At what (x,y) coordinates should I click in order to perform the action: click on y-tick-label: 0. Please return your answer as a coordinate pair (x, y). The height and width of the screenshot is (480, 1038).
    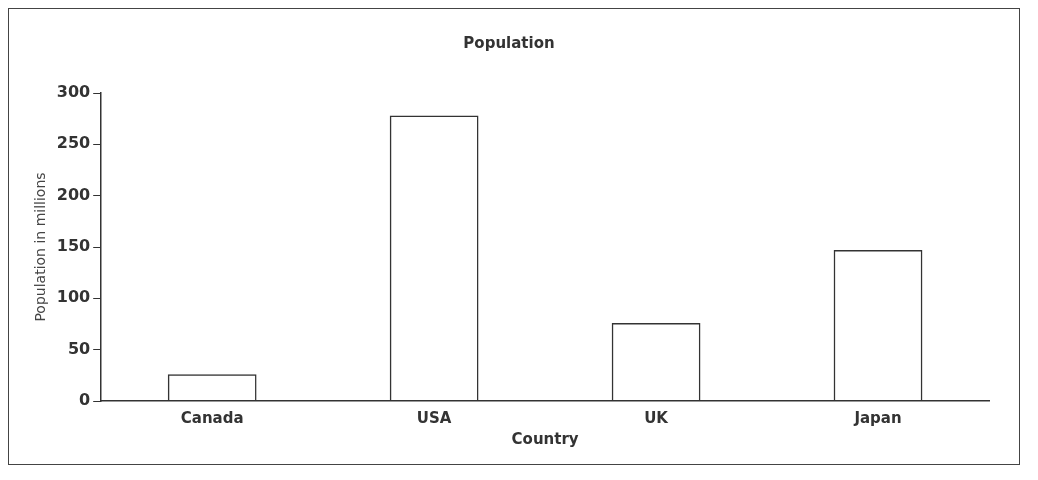
    Looking at the image, I should click on (85, 400).